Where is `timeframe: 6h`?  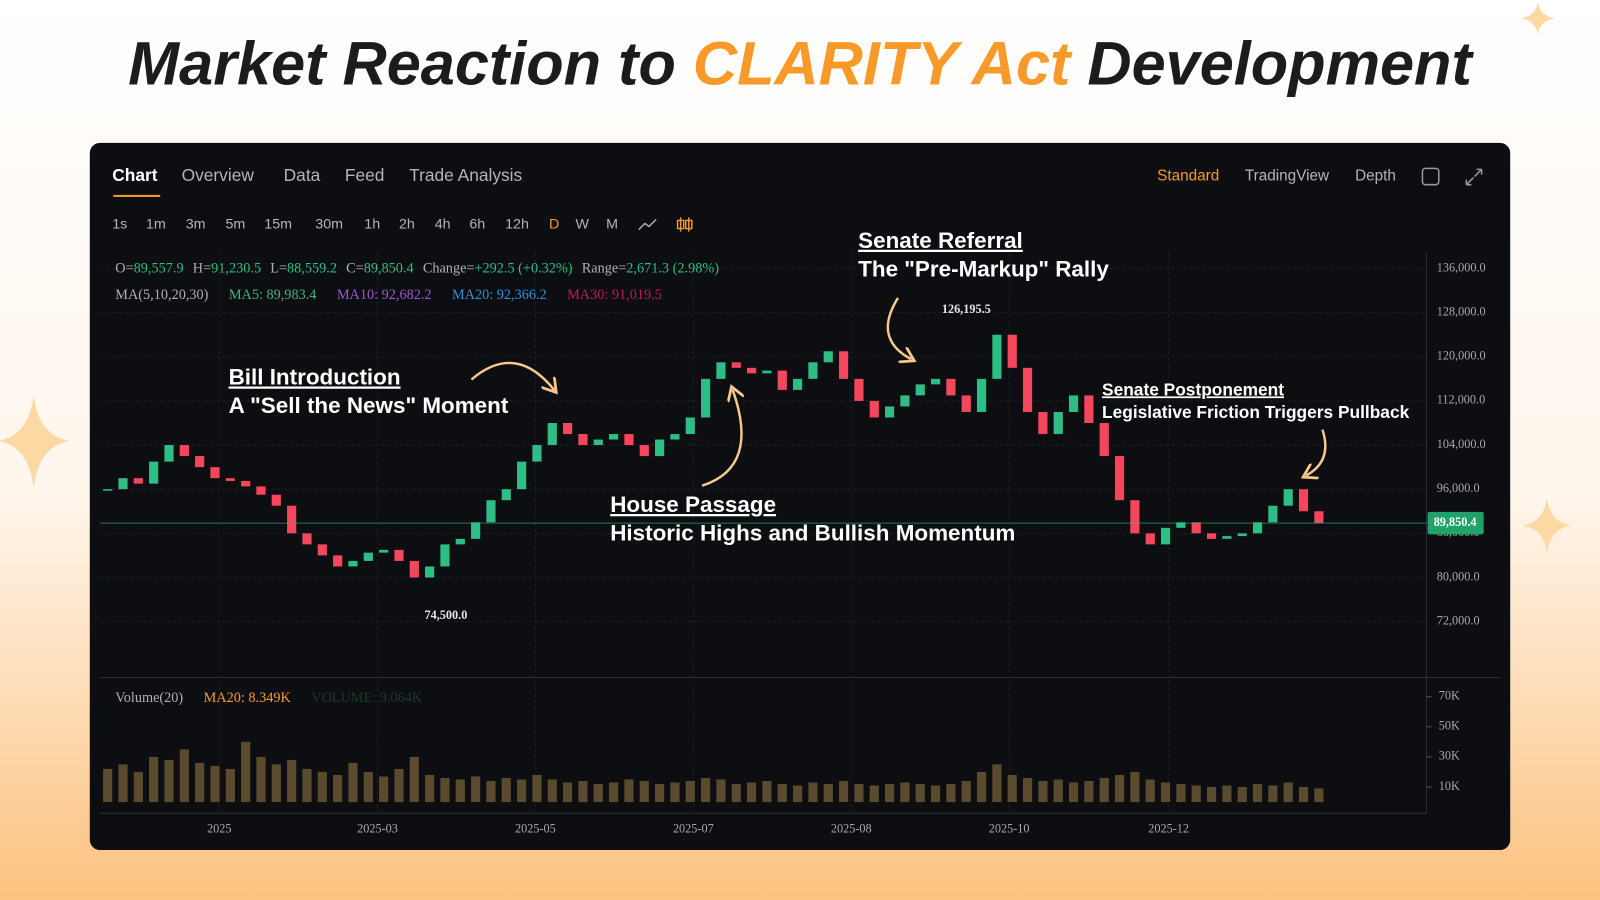 timeframe: 6h is located at coordinates (477, 224).